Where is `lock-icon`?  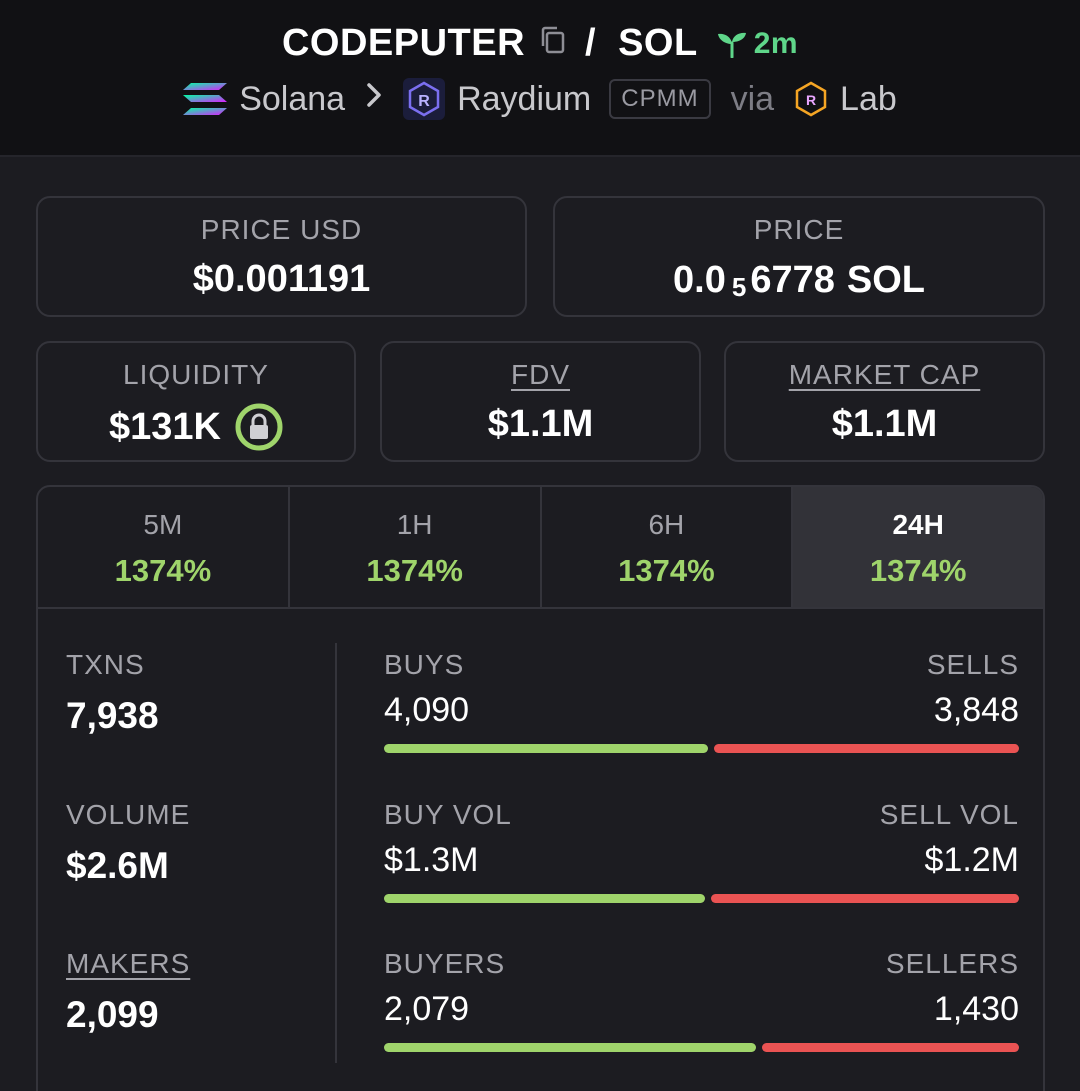 lock-icon is located at coordinates (259, 427).